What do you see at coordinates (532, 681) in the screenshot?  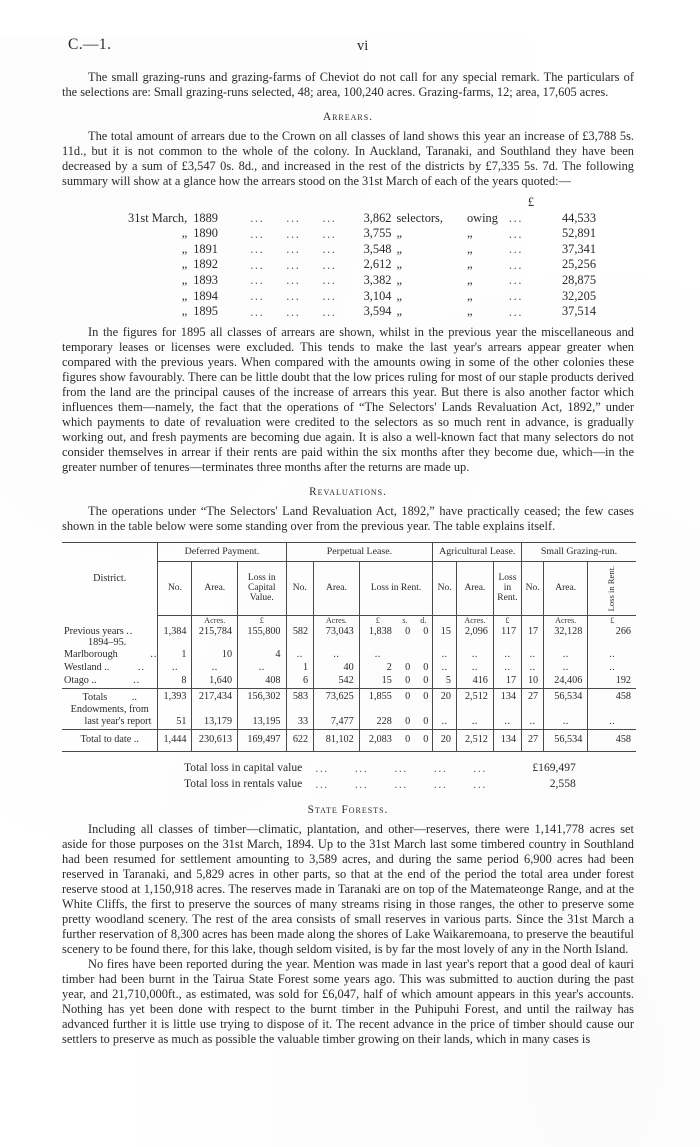 I see `cell-sg-no: 10` at bounding box center [532, 681].